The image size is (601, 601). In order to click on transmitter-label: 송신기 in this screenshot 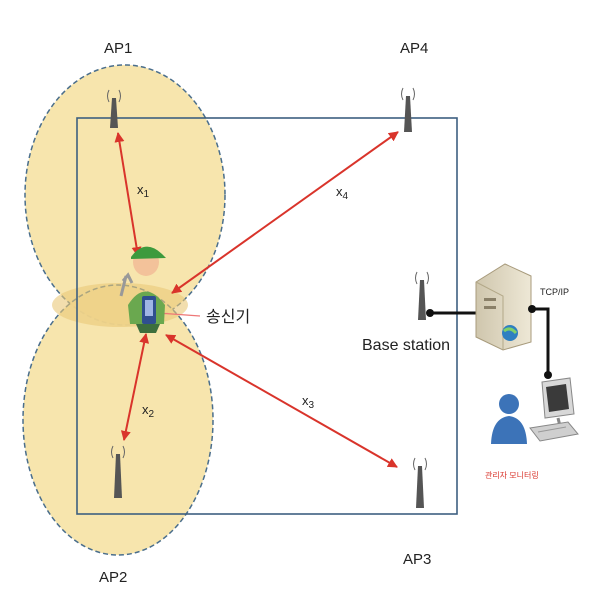, I will do `click(228, 317)`.